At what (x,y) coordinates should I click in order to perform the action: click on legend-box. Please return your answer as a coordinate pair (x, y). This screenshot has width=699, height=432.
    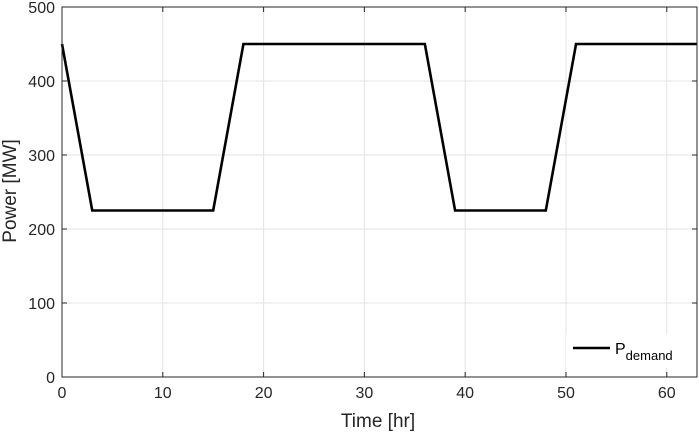
    Looking at the image, I should click on (630, 351).